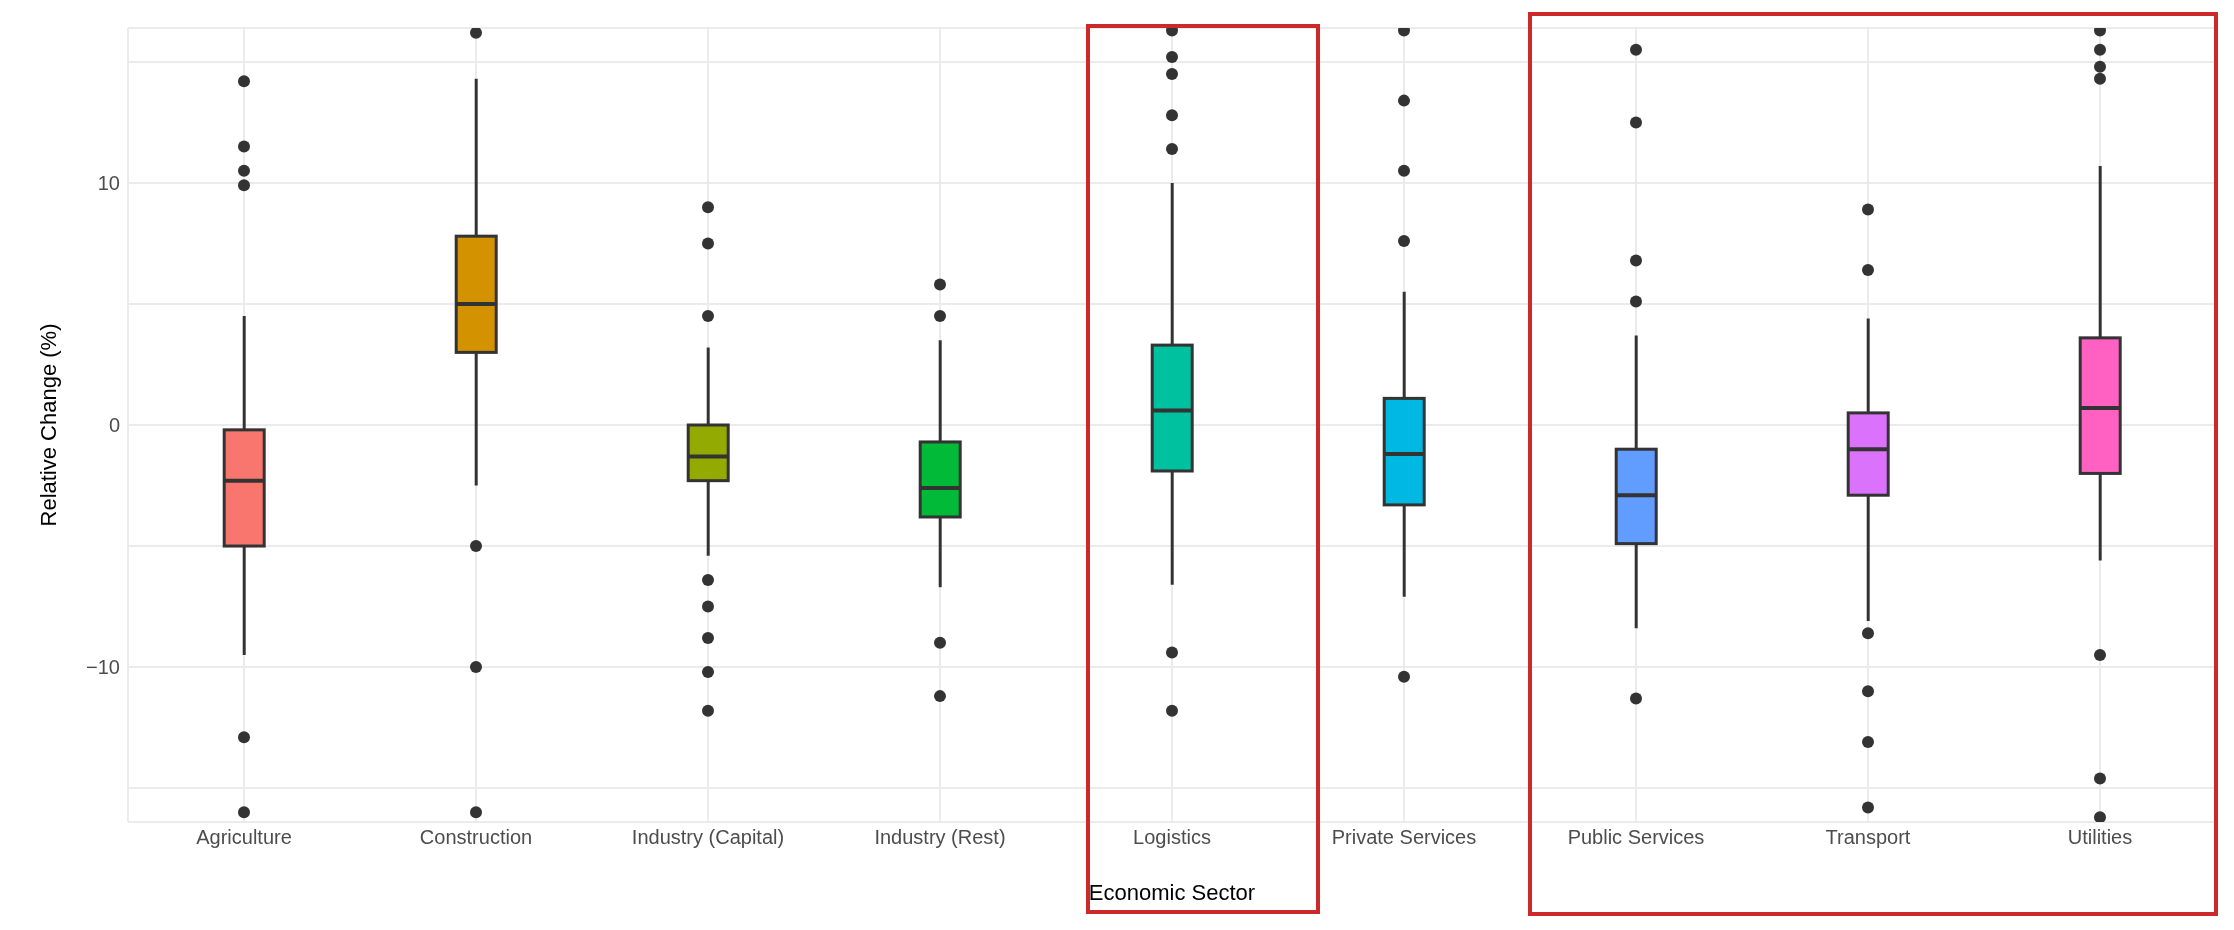 Image resolution: width=2234 pixels, height=930 pixels. What do you see at coordinates (48, 425) in the screenshot?
I see `y-axis-title: Relative Change (%)` at bounding box center [48, 425].